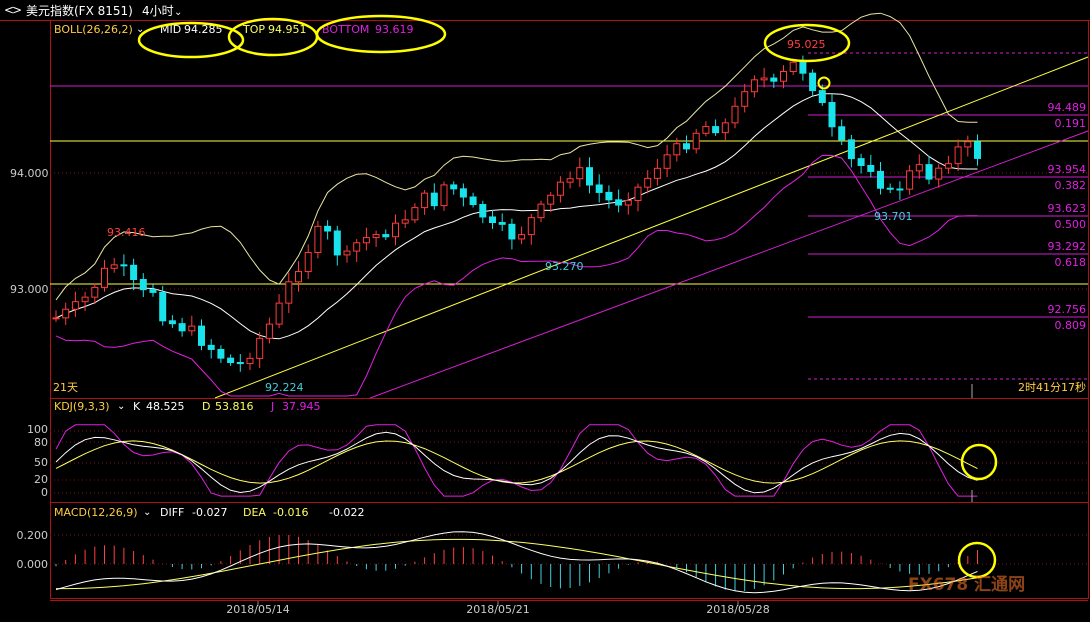  What do you see at coordinates (17, 10) in the screenshot?
I see `forward-icon: >` at bounding box center [17, 10].